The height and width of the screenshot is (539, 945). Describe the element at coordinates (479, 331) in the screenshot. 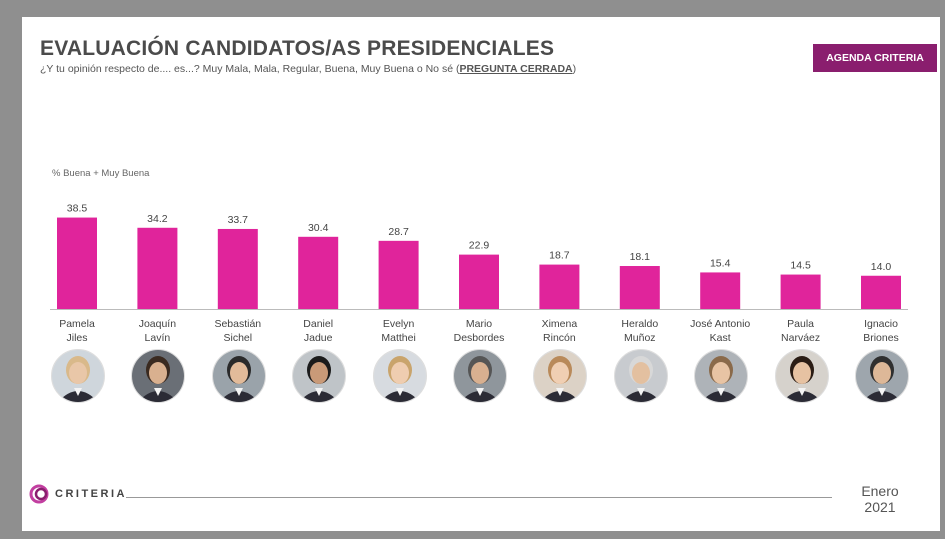

I see `candidate-name-5: Mario Desbordes` at that location.